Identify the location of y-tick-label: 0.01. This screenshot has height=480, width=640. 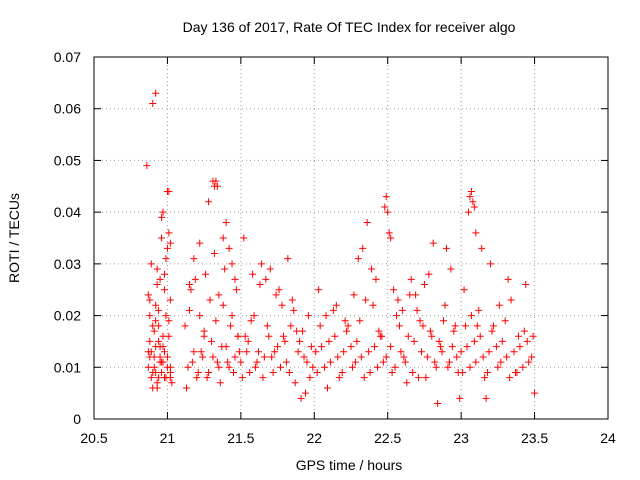
(67, 367).